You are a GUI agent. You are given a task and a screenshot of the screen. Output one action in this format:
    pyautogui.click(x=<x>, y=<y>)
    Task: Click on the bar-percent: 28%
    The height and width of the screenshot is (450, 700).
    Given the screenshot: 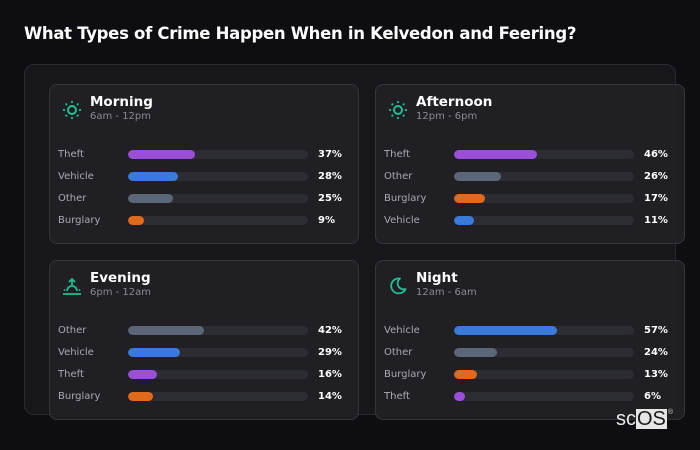 What is the action you would take?
    pyautogui.click(x=330, y=176)
    